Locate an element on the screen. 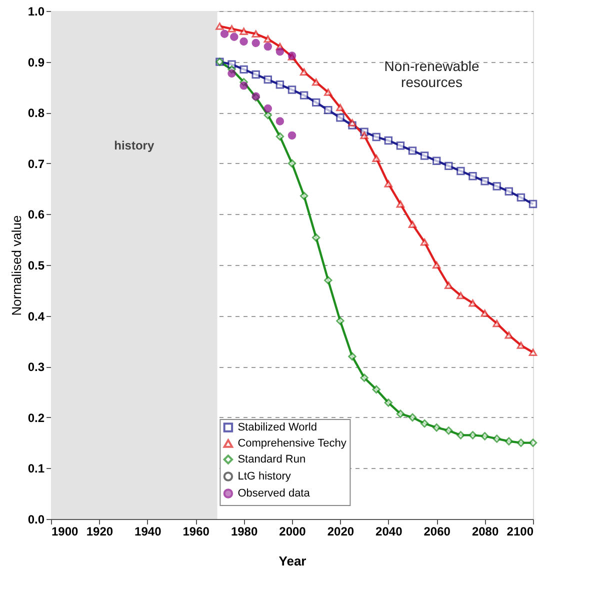  y-tick-label: 0.6 is located at coordinates (36, 215).